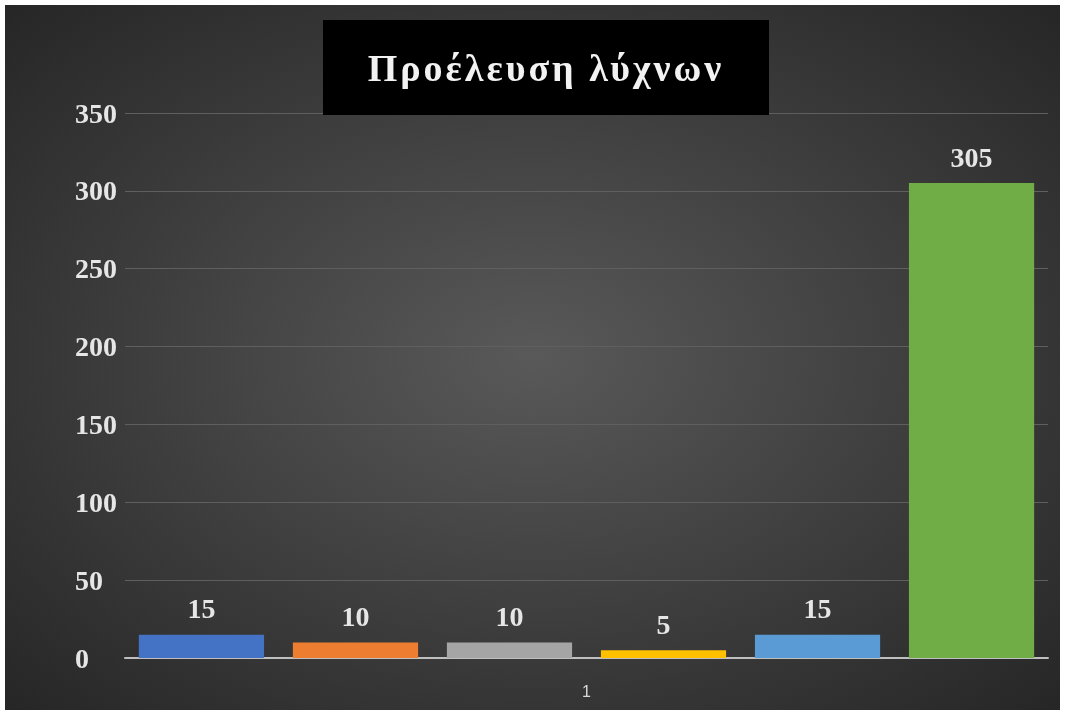 The image size is (1065, 715). I want to click on y-tick-label: 350, so click(96, 113).